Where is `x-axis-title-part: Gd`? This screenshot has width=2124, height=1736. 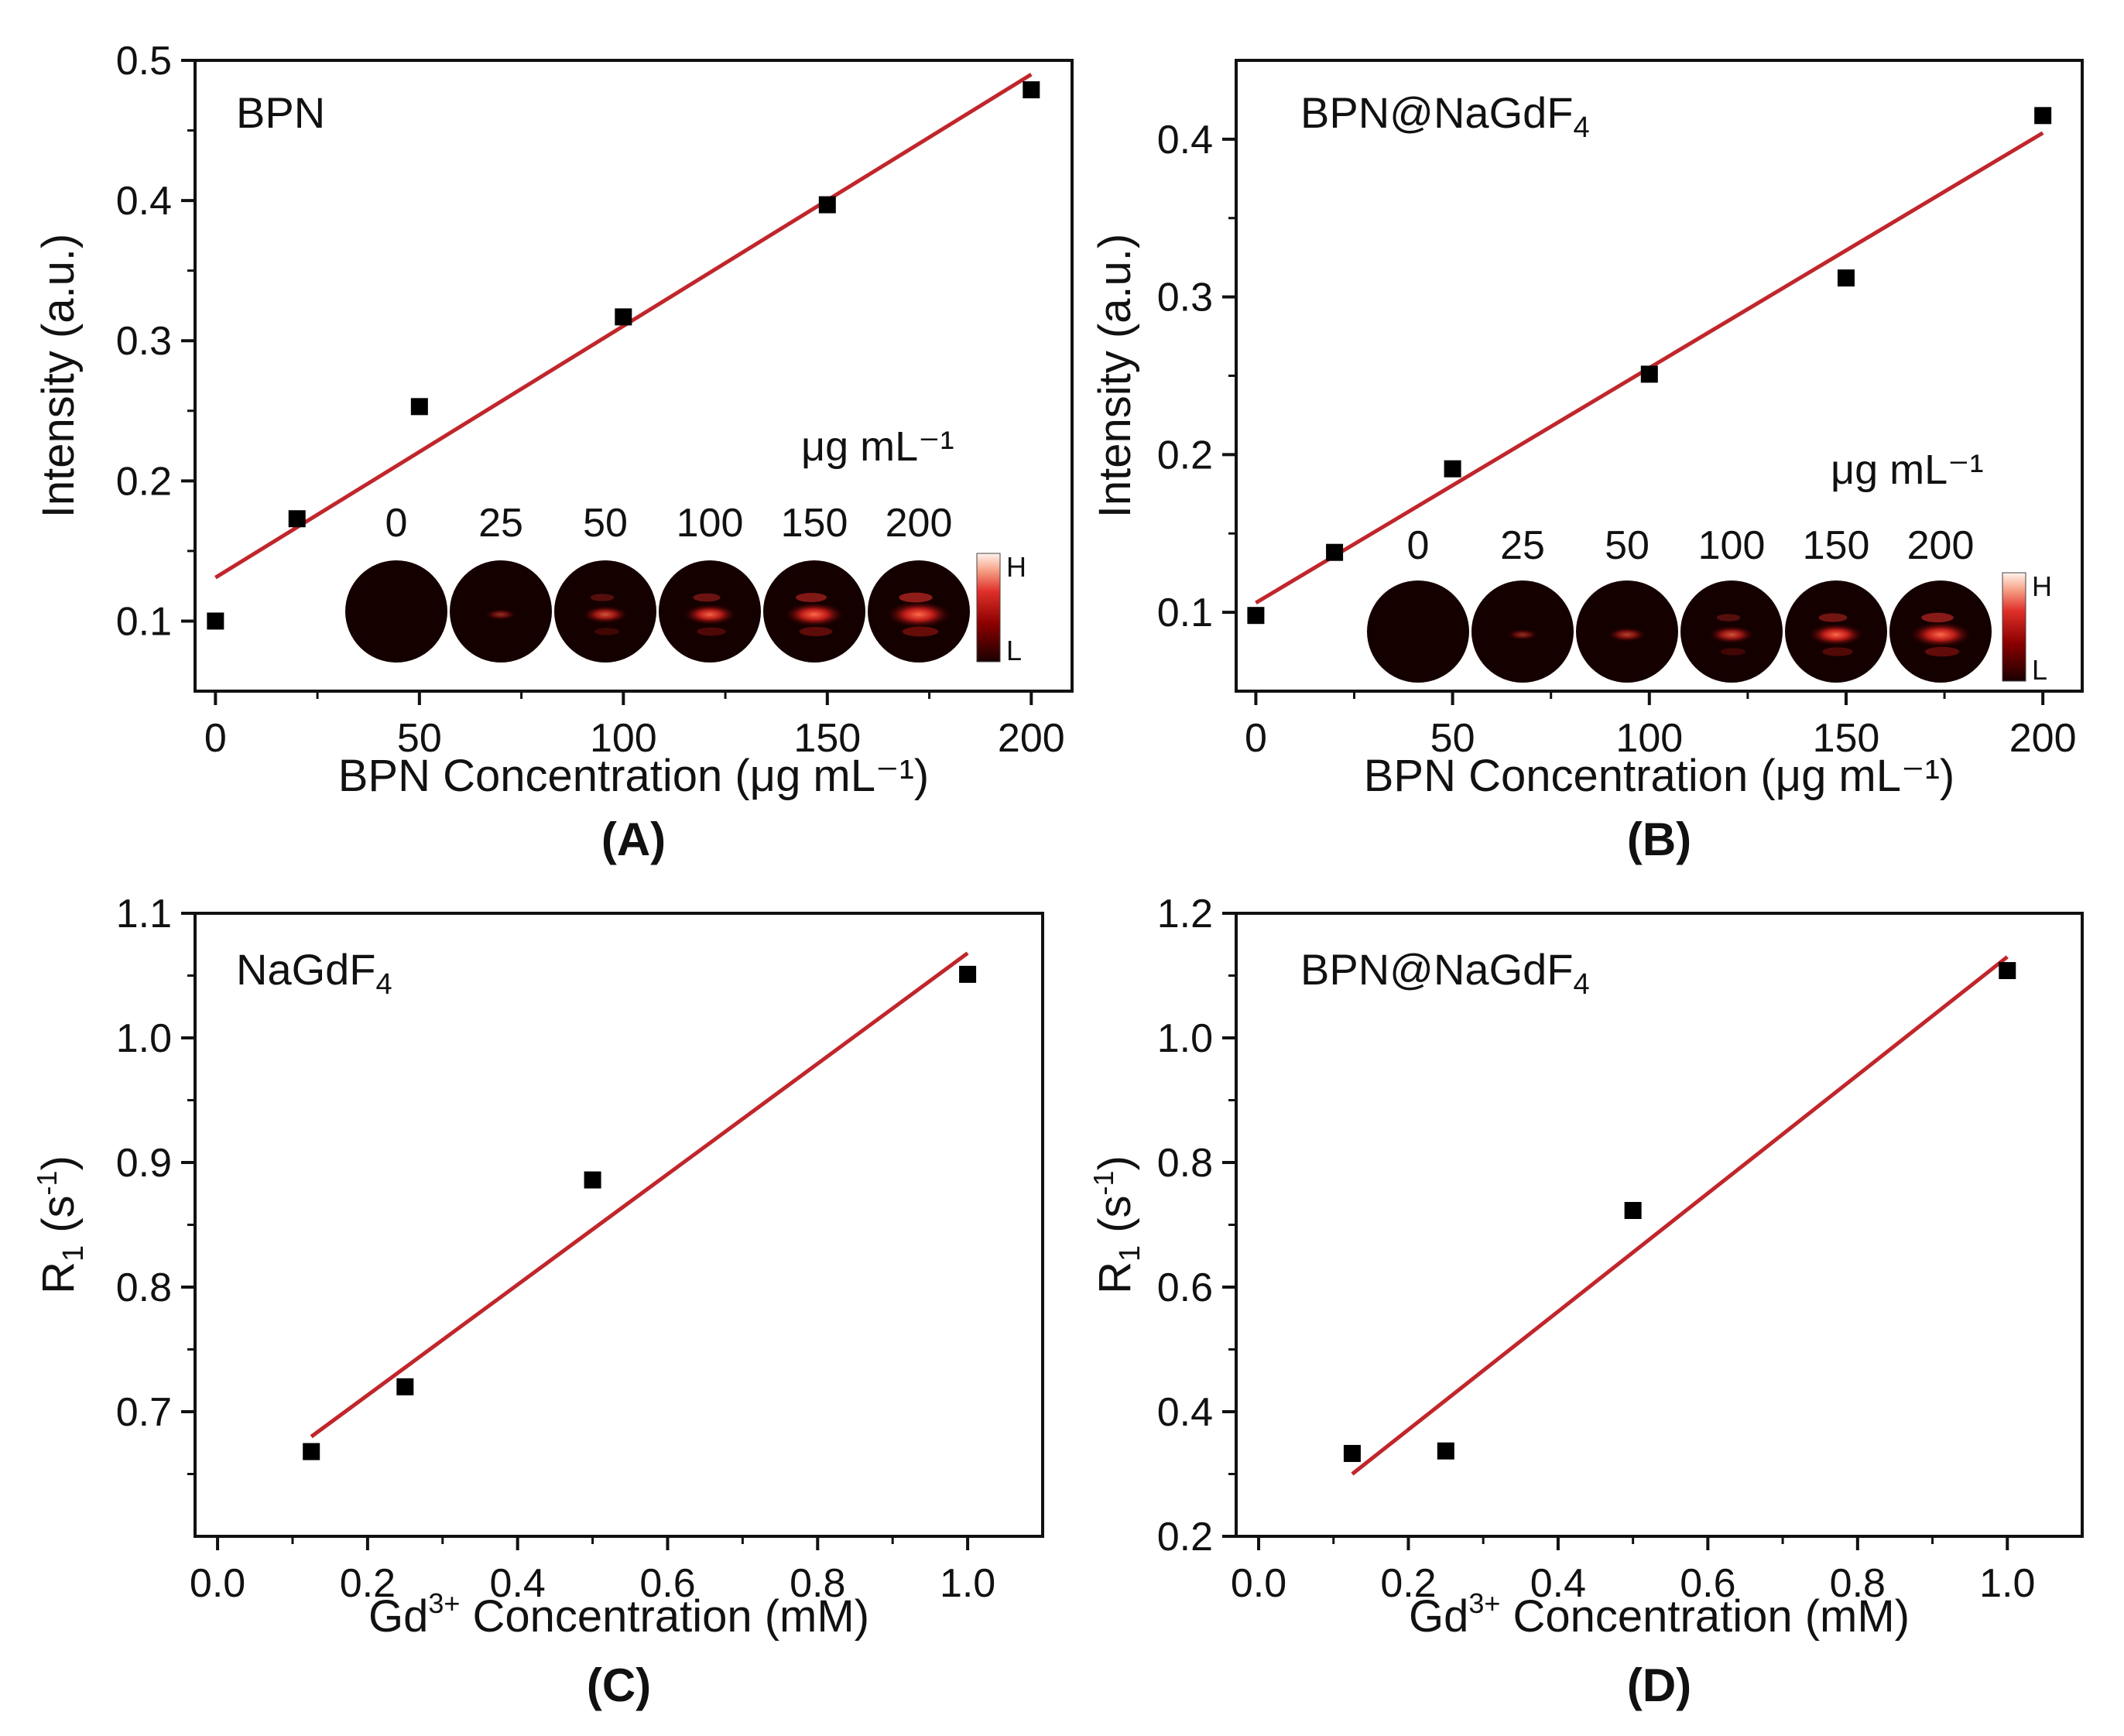 x-axis-title-part: Gd is located at coordinates (398, 1616).